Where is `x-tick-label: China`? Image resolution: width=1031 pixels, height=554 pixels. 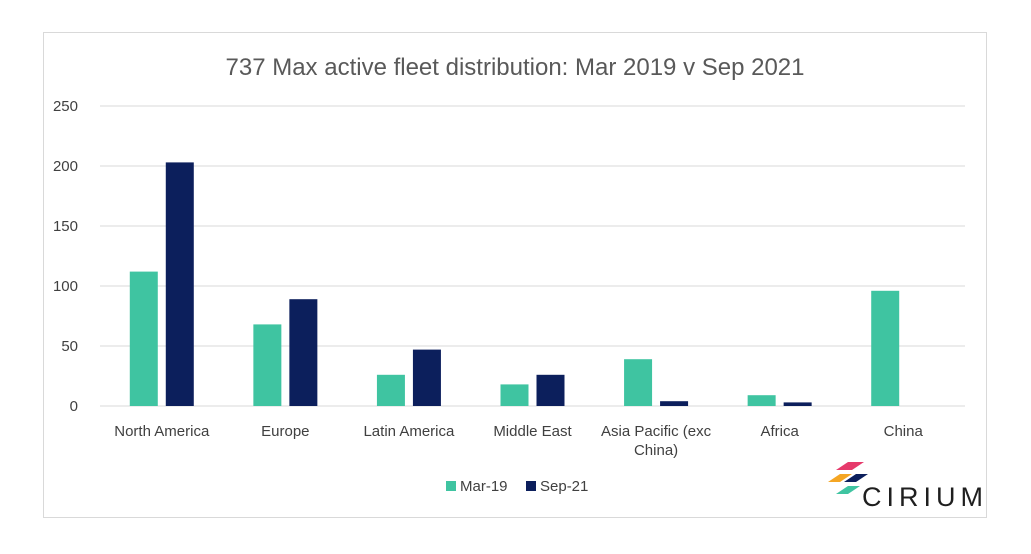
x-tick-label: China is located at coordinates (904, 431).